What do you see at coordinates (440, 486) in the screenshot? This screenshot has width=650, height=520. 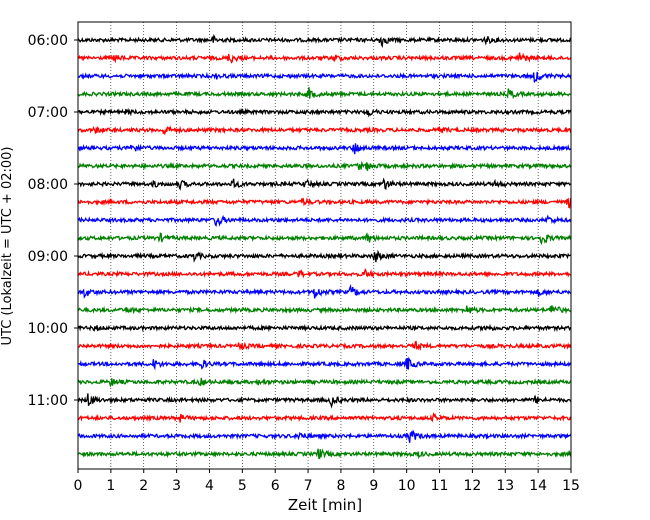 I see `x-tick-label: 11` at bounding box center [440, 486].